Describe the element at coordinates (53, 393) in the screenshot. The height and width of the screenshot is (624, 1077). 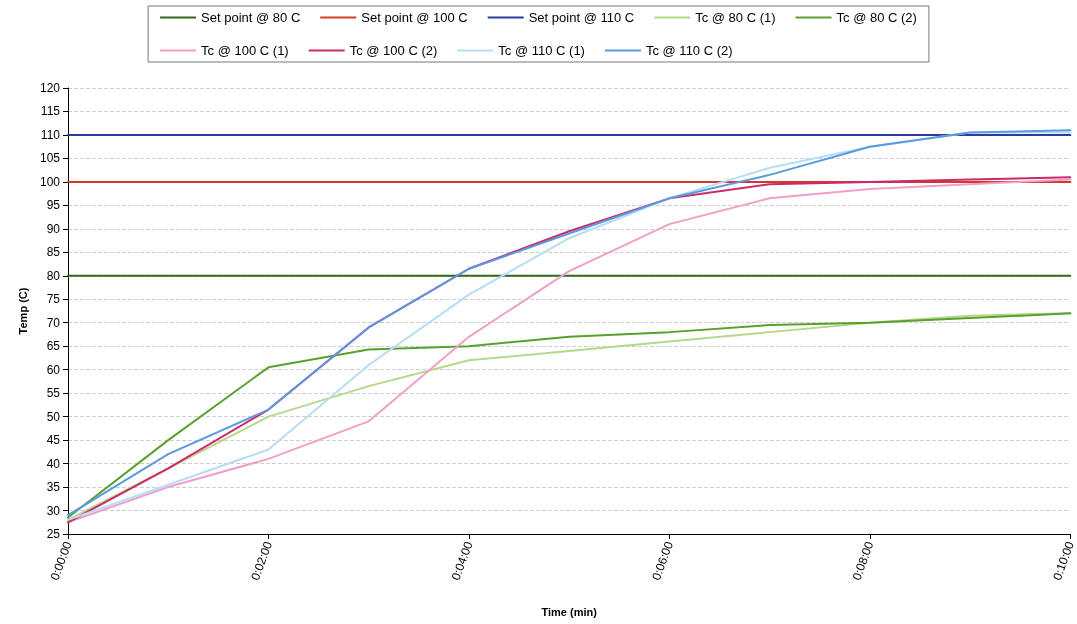
I see `y-tick-label: 55` at that location.